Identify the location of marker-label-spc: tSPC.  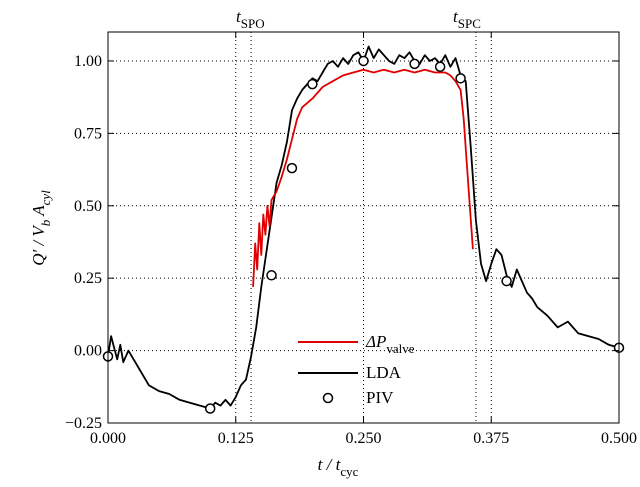
(467, 19).